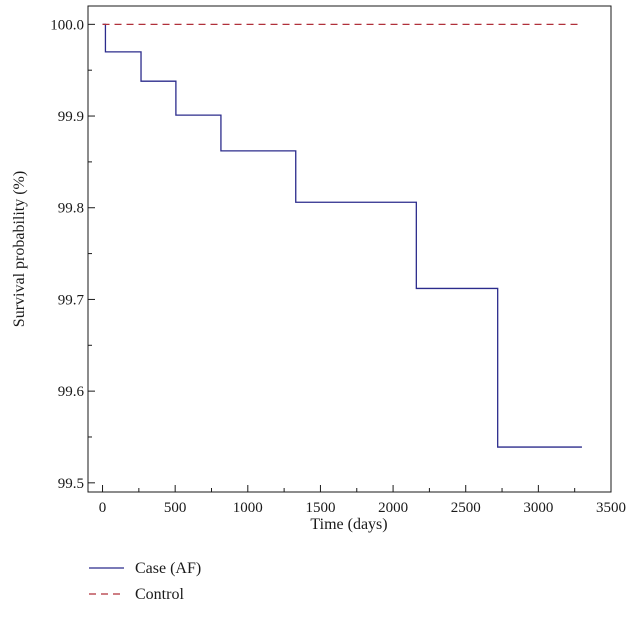  What do you see at coordinates (348, 524) in the screenshot?
I see `x-axis-label: Time (days)` at bounding box center [348, 524].